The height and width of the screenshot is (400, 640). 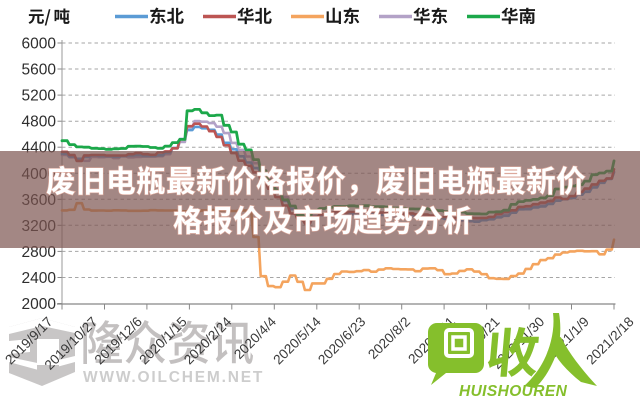 What do you see at coordinates (39, 44) in the screenshot?
I see `svg-text: 6000` at bounding box center [39, 44].